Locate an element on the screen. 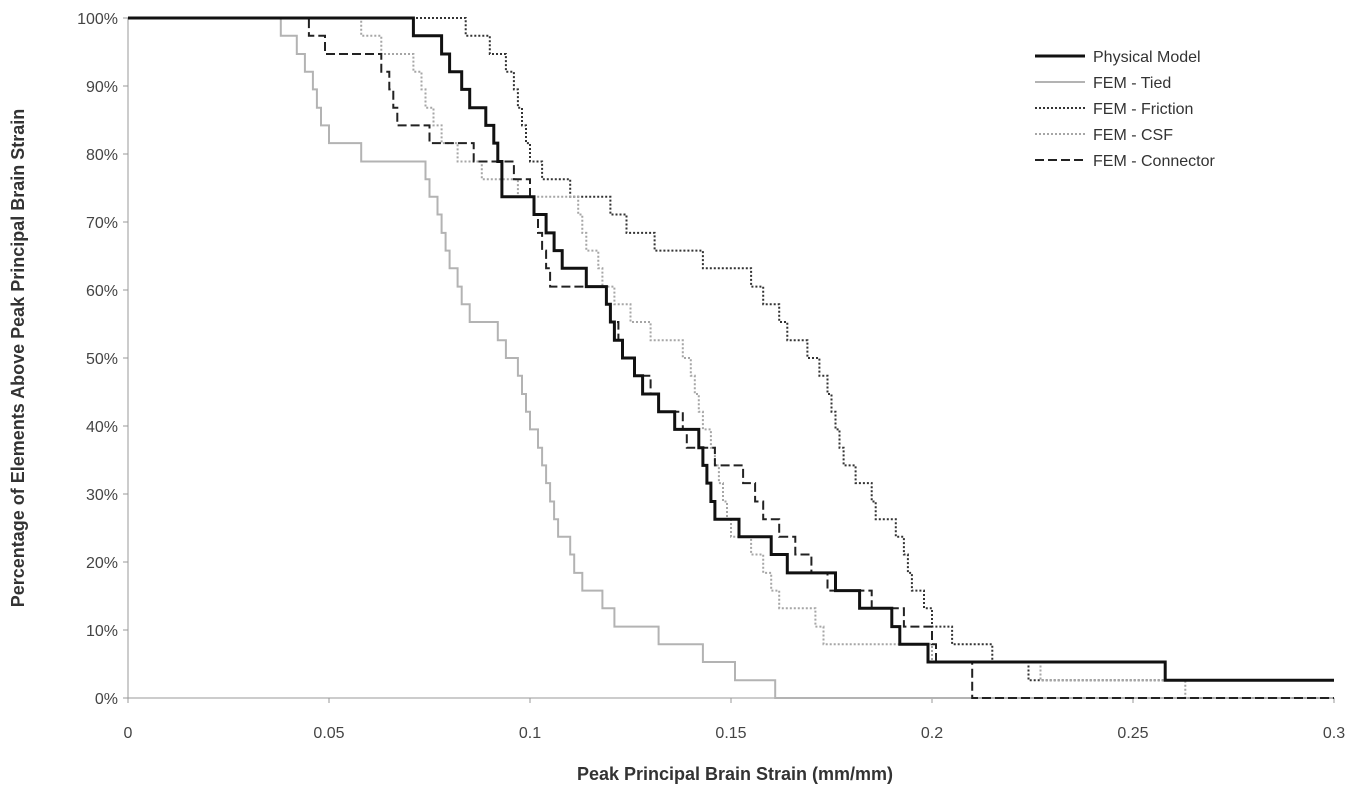 This screenshot has height=792, width=1368. legend-label: FEM - Friction is located at coordinates (1143, 109).